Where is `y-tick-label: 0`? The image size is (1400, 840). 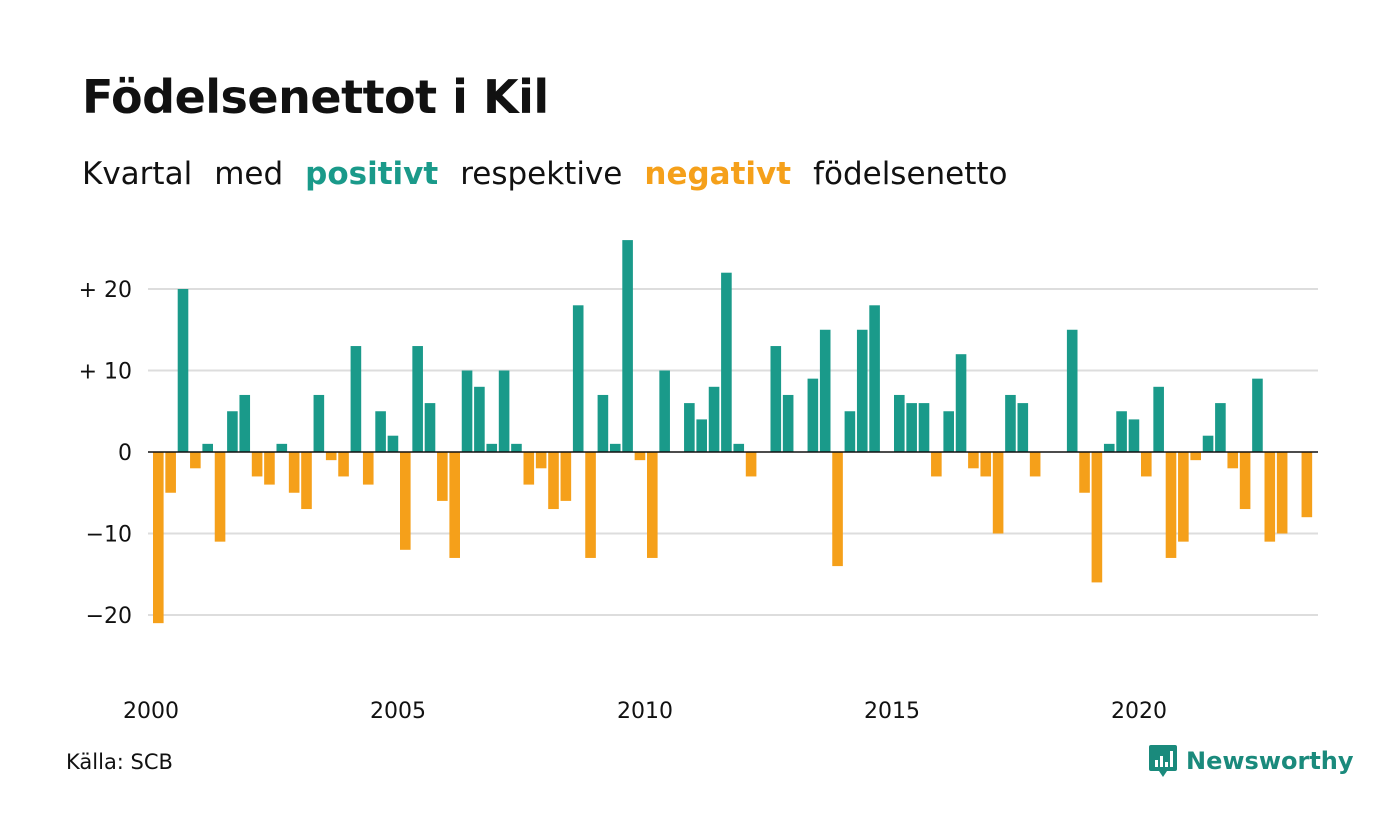 y-tick-label: 0 is located at coordinates (125, 453).